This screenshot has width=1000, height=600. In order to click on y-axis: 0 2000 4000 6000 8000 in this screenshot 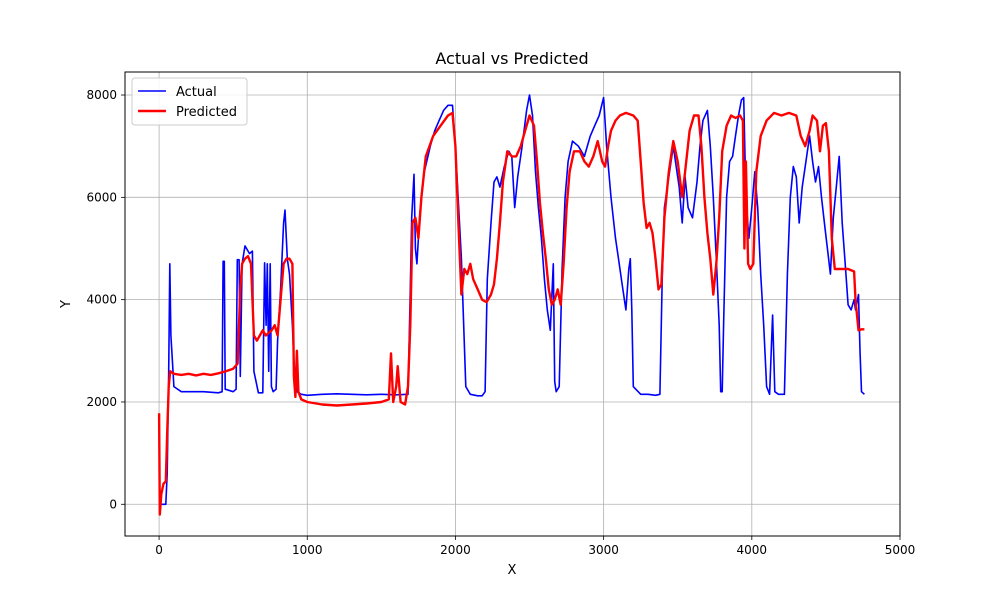, I will do `click(105, 299)`.